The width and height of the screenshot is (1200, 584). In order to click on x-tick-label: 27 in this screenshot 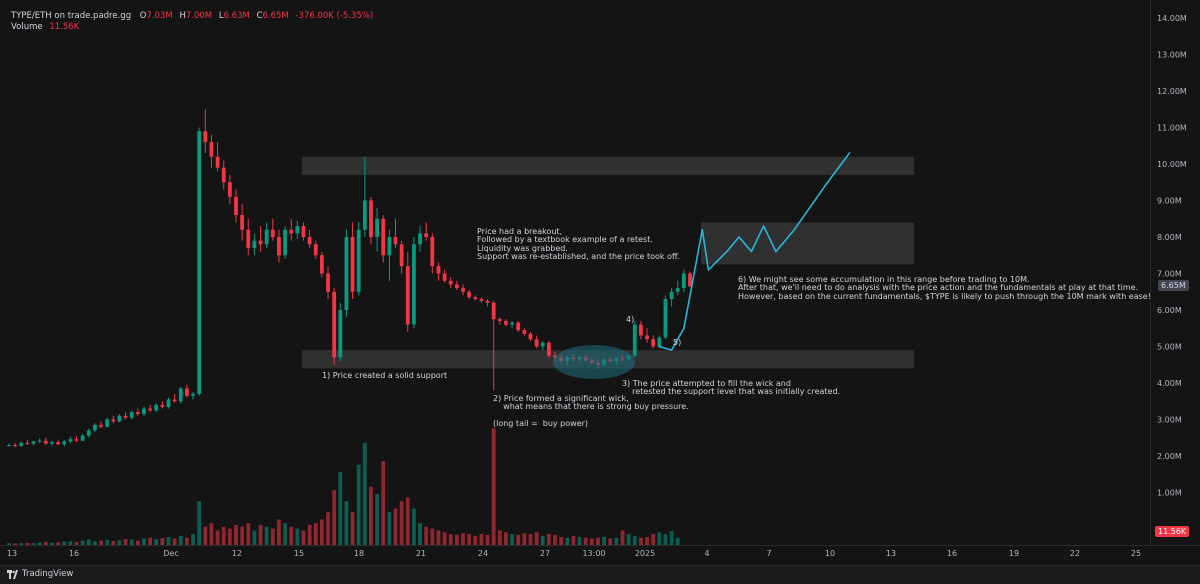, I will do `click(545, 553)`.